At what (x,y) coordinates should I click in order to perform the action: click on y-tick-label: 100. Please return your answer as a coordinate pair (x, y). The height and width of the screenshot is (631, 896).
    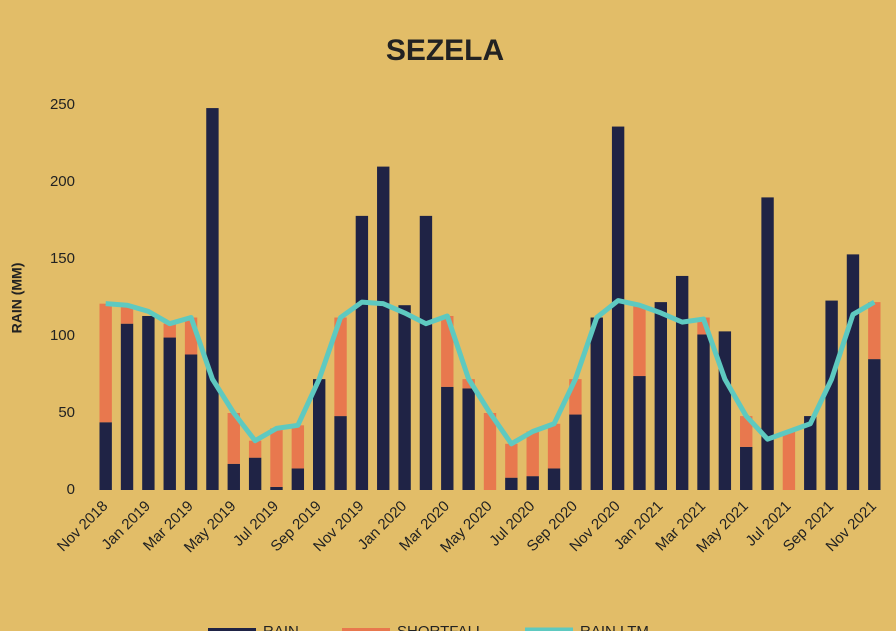
    Looking at the image, I should click on (62, 335).